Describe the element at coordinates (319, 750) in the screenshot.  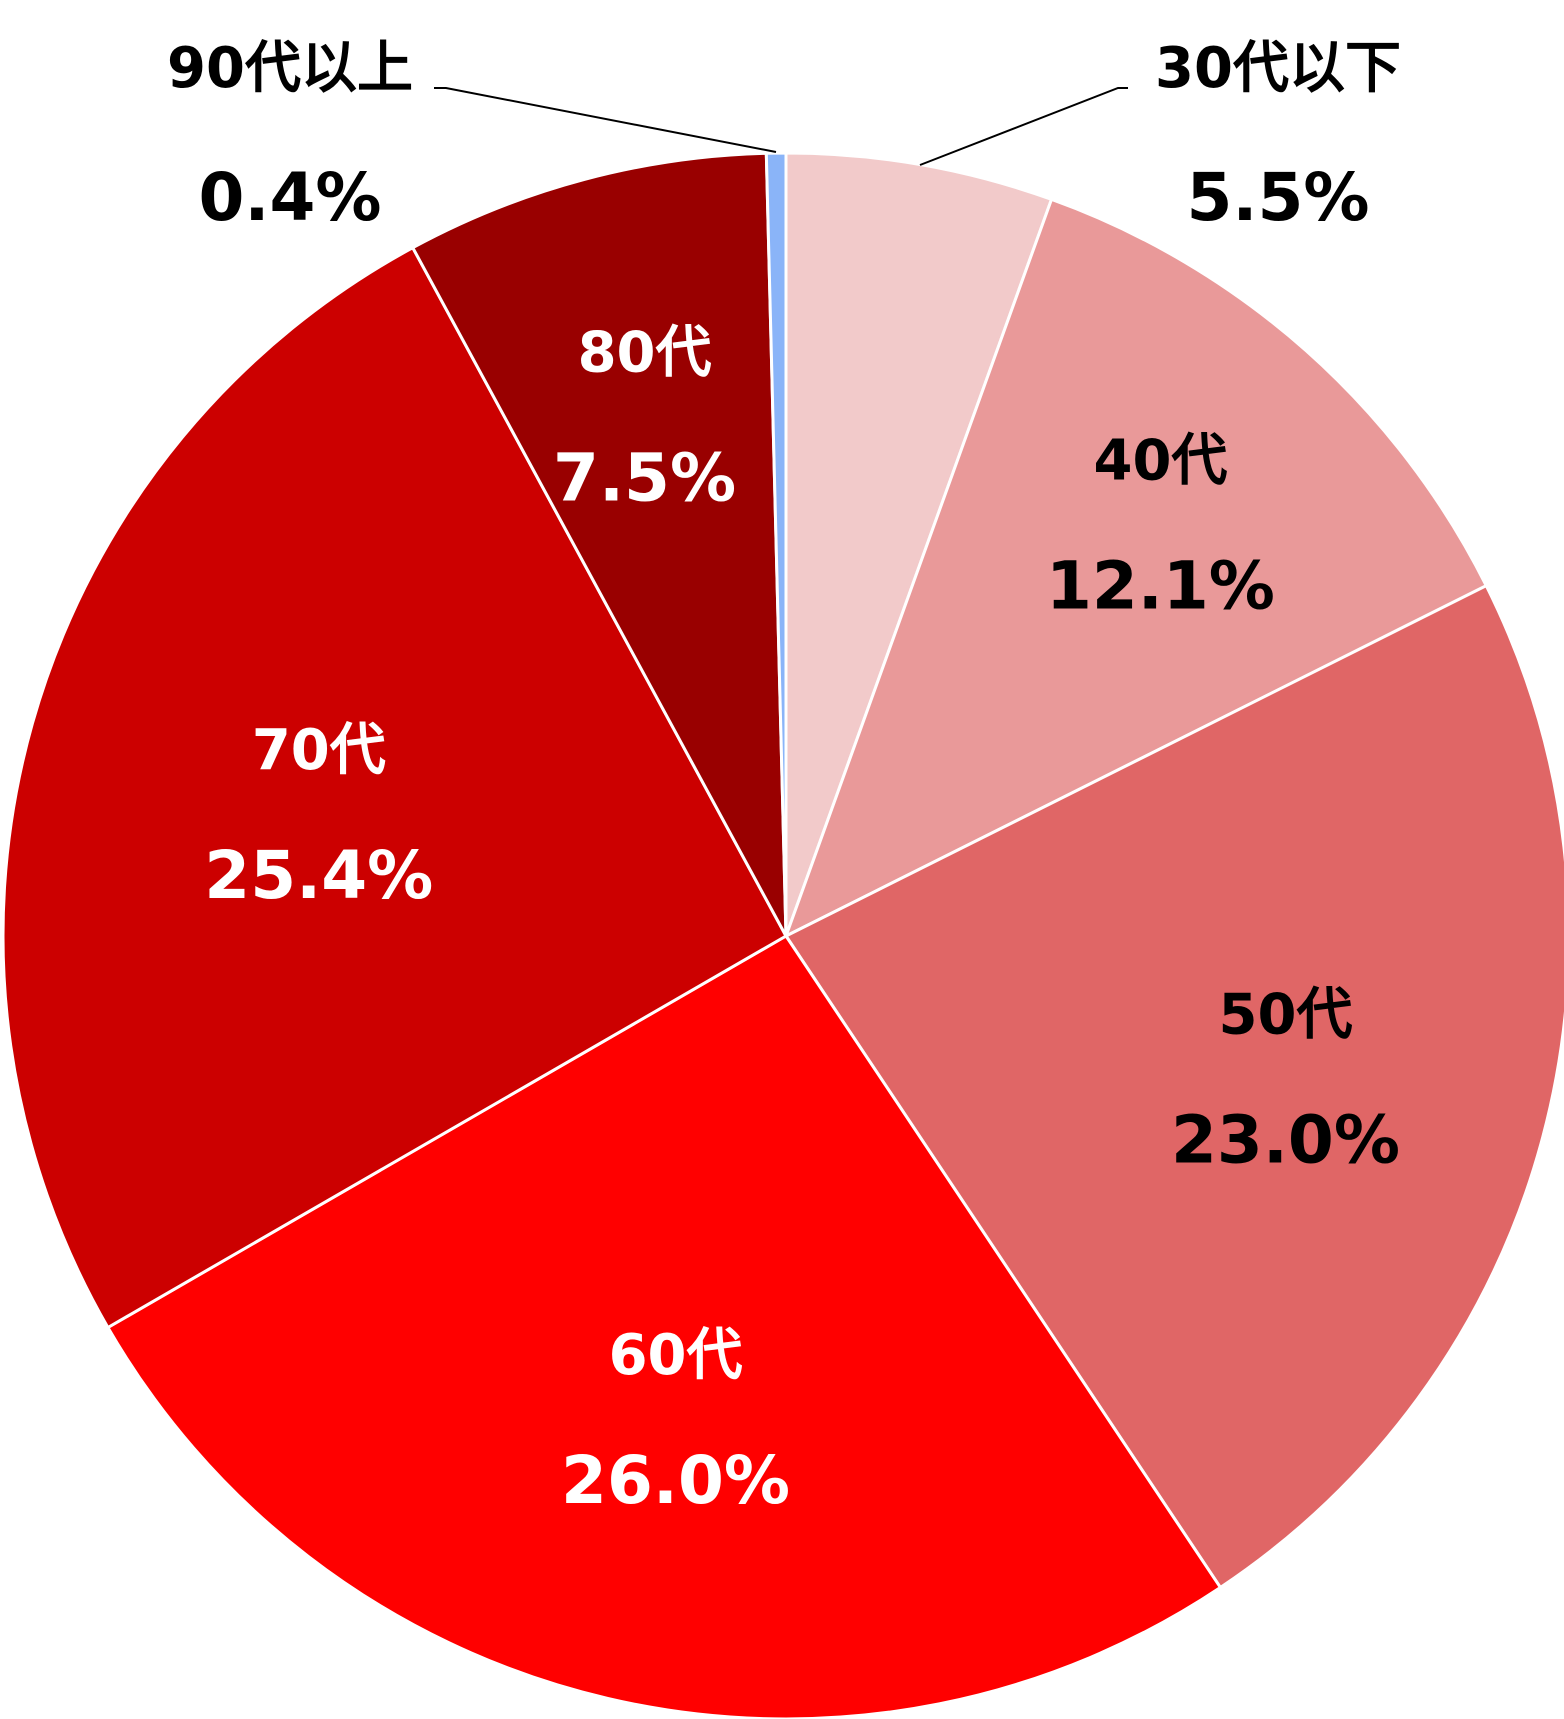
I see `slice-category-label: 70代` at that location.